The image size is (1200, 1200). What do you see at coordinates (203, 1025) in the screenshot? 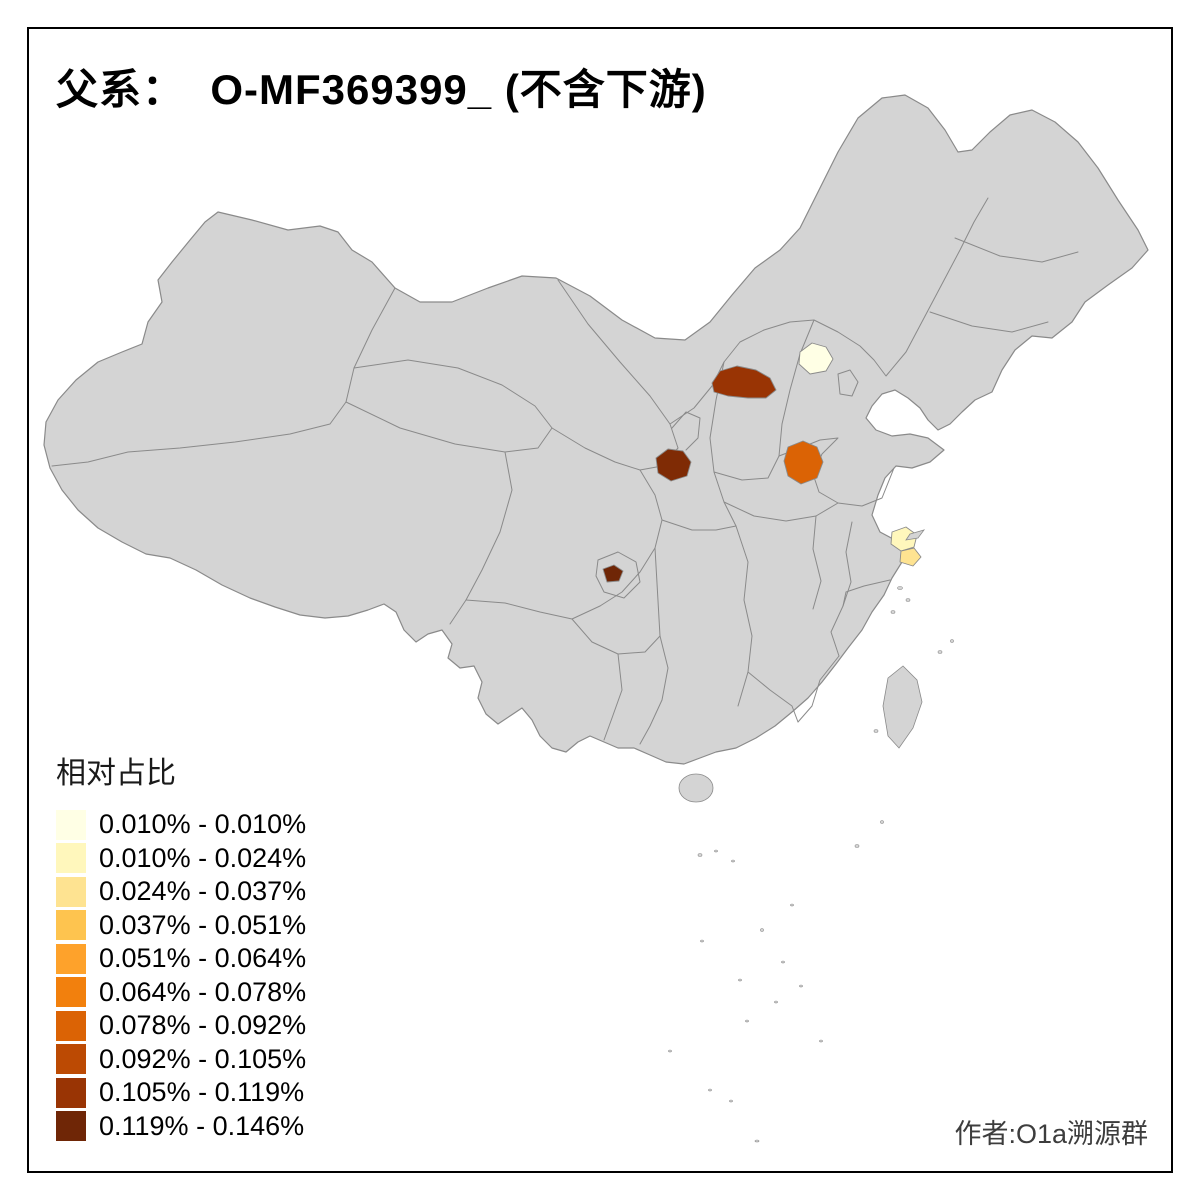
I see `legend-label: 0.078% - 0.092%` at bounding box center [203, 1025].